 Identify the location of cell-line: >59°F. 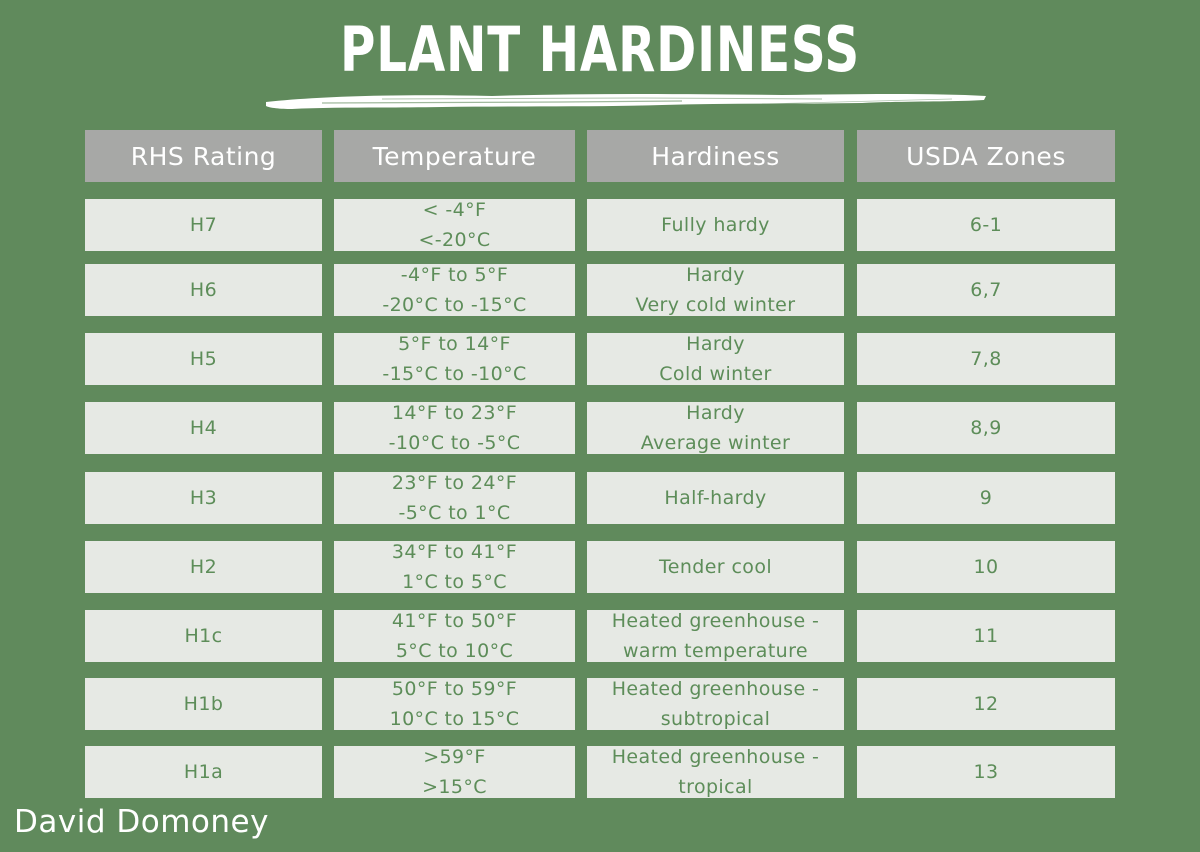
(454, 757).